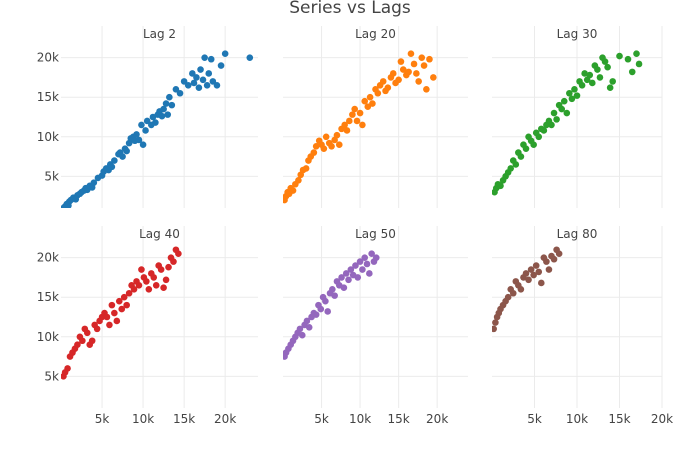 This screenshot has height=450, width=700. Describe the element at coordinates (577, 34) in the screenshot. I see `facet-label: Lag 30` at that location.